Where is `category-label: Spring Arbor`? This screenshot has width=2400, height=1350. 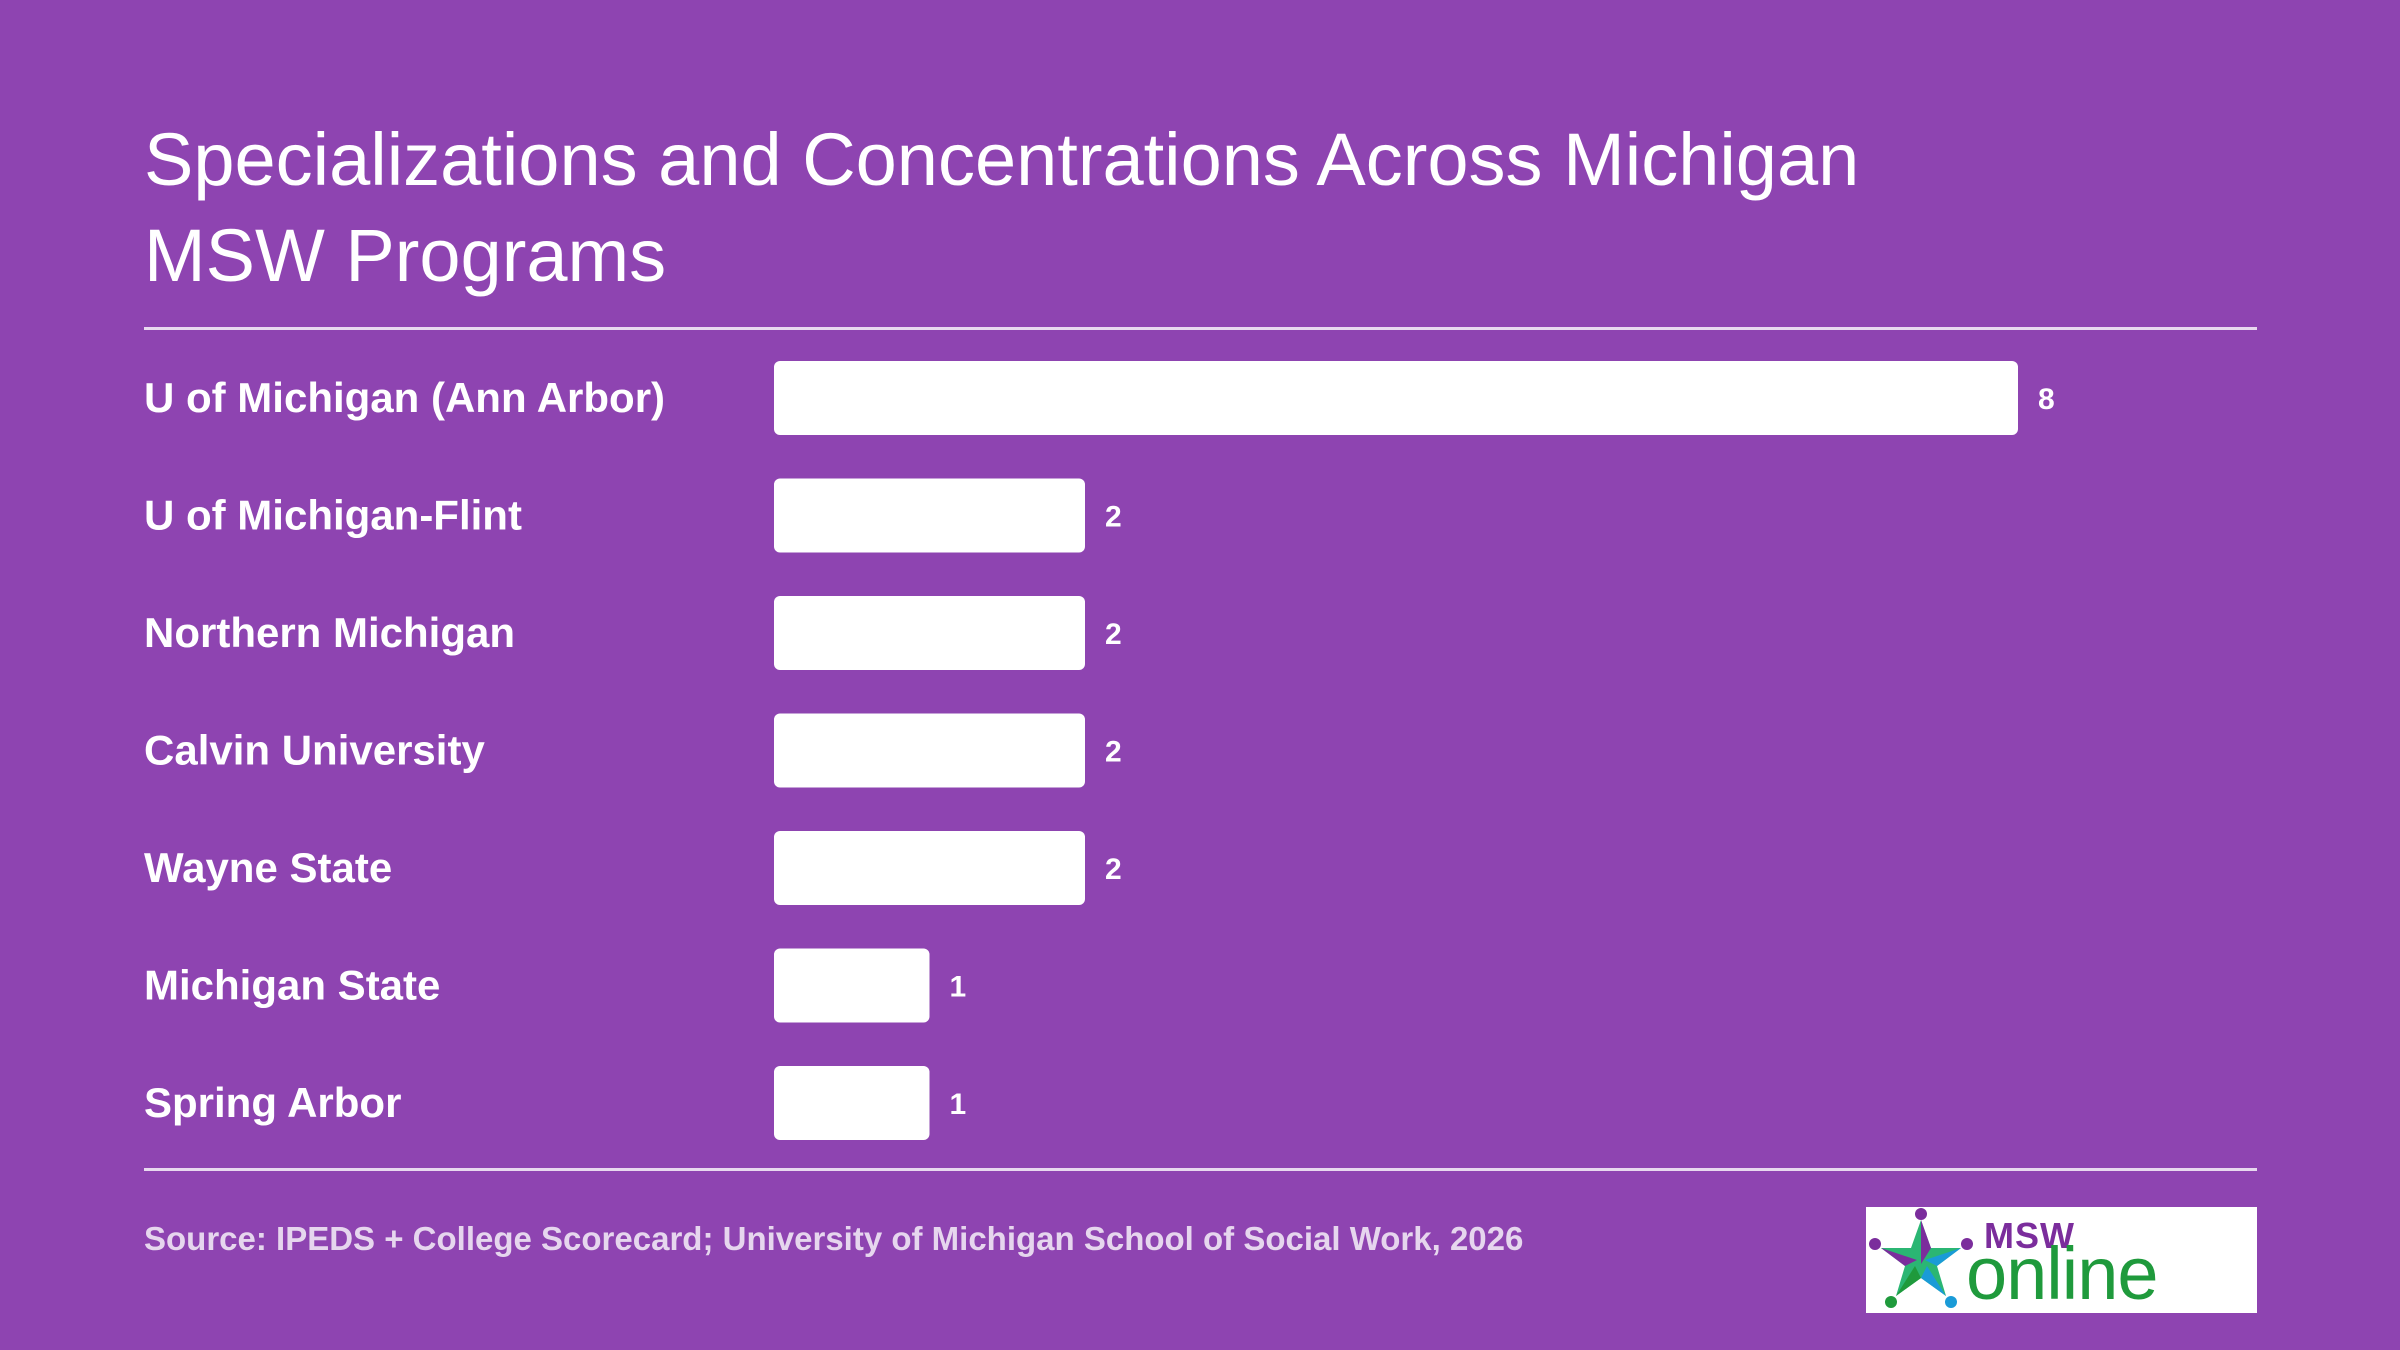 category-label: Spring Arbor is located at coordinates (272, 1102).